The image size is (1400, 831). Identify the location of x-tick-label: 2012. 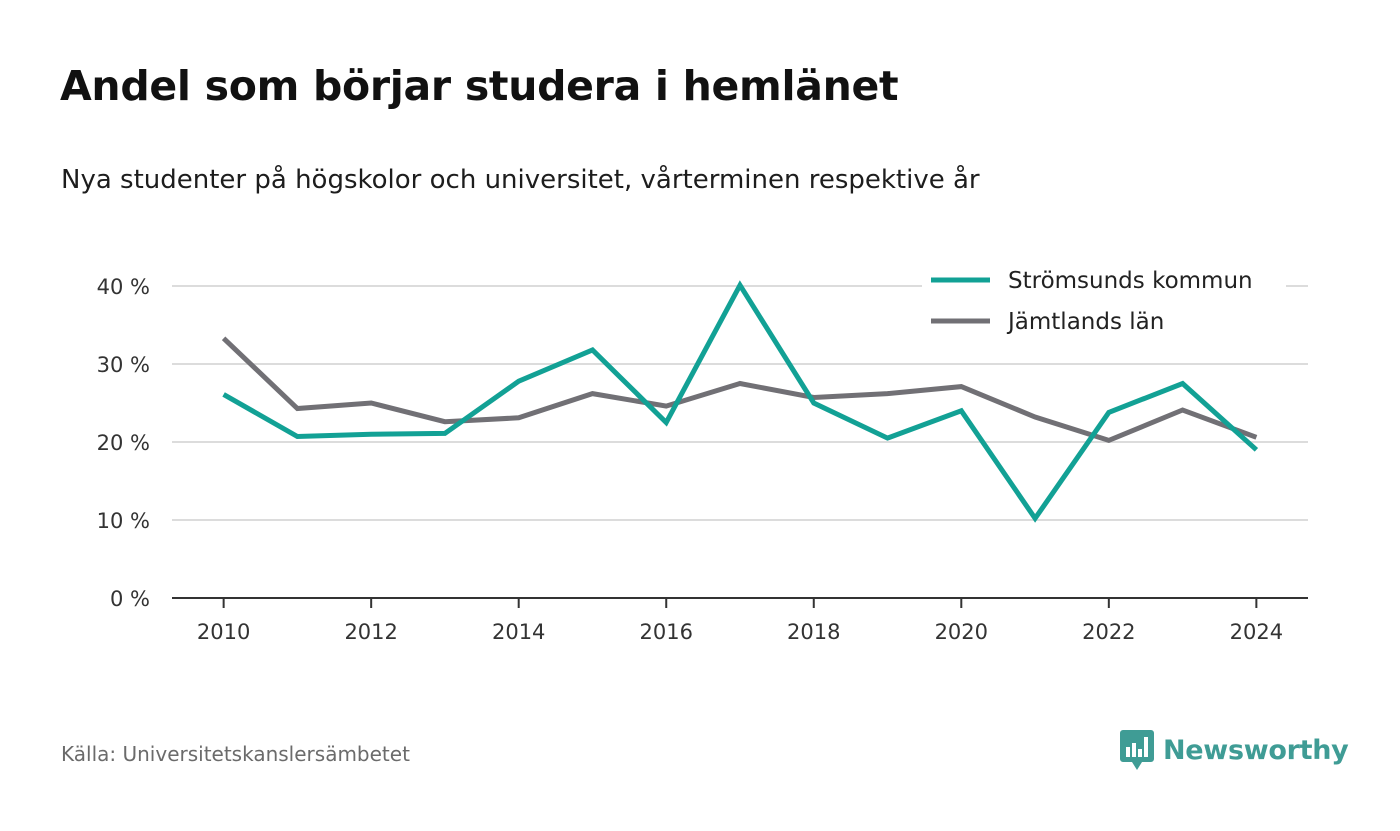
(370, 632).